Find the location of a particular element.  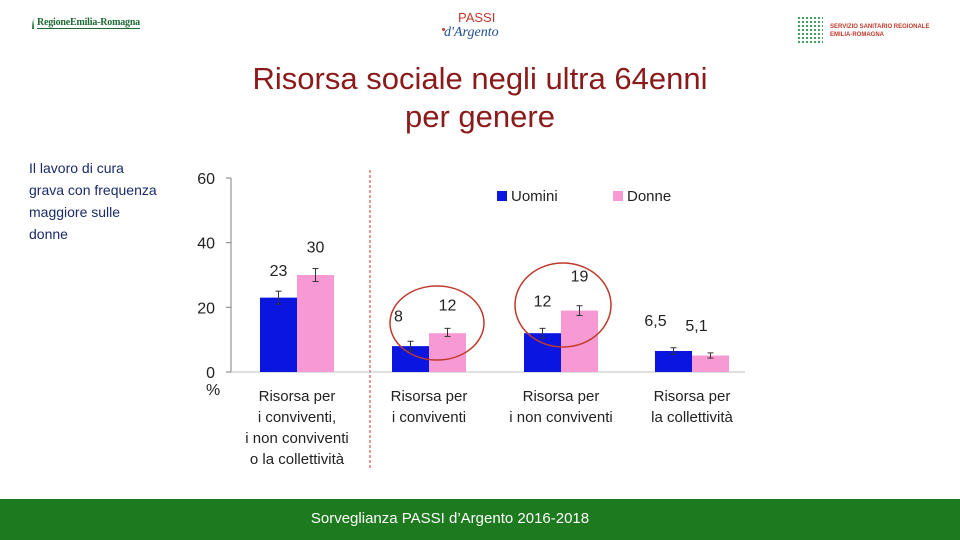

data-label: 6,5 is located at coordinates (655, 321).